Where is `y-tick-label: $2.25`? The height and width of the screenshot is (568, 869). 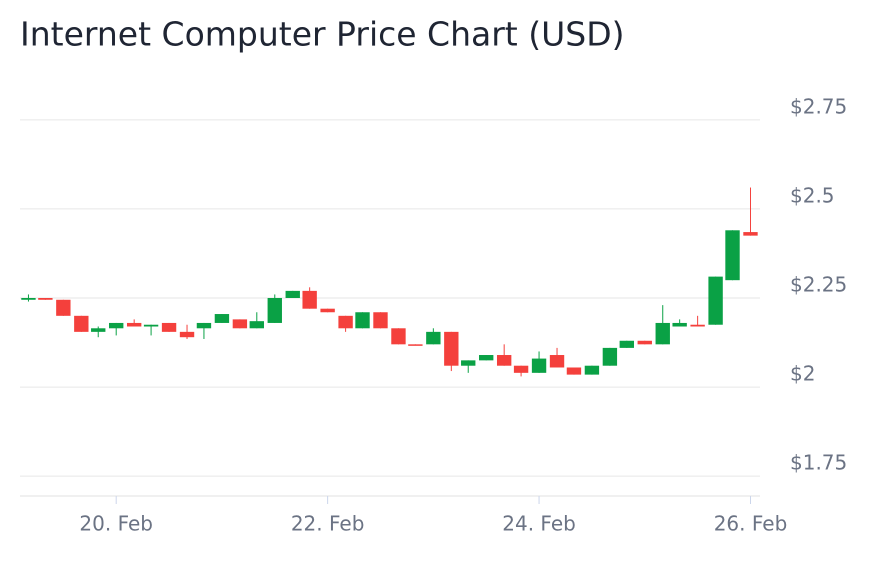
y-tick-label: $2.25 is located at coordinates (818, 285).